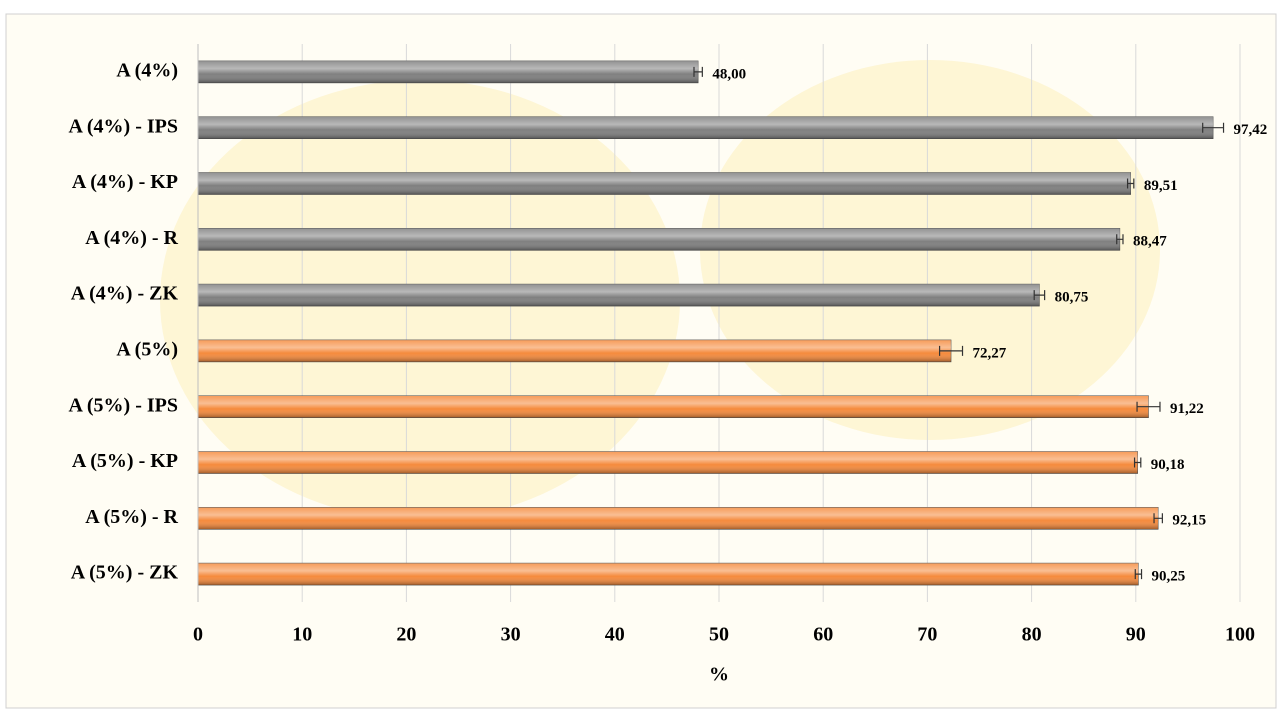  What do you see at coordinates (511, 635) in the screenshot?
I see `x-tick-label: 30` at bounding box center [511, 635].